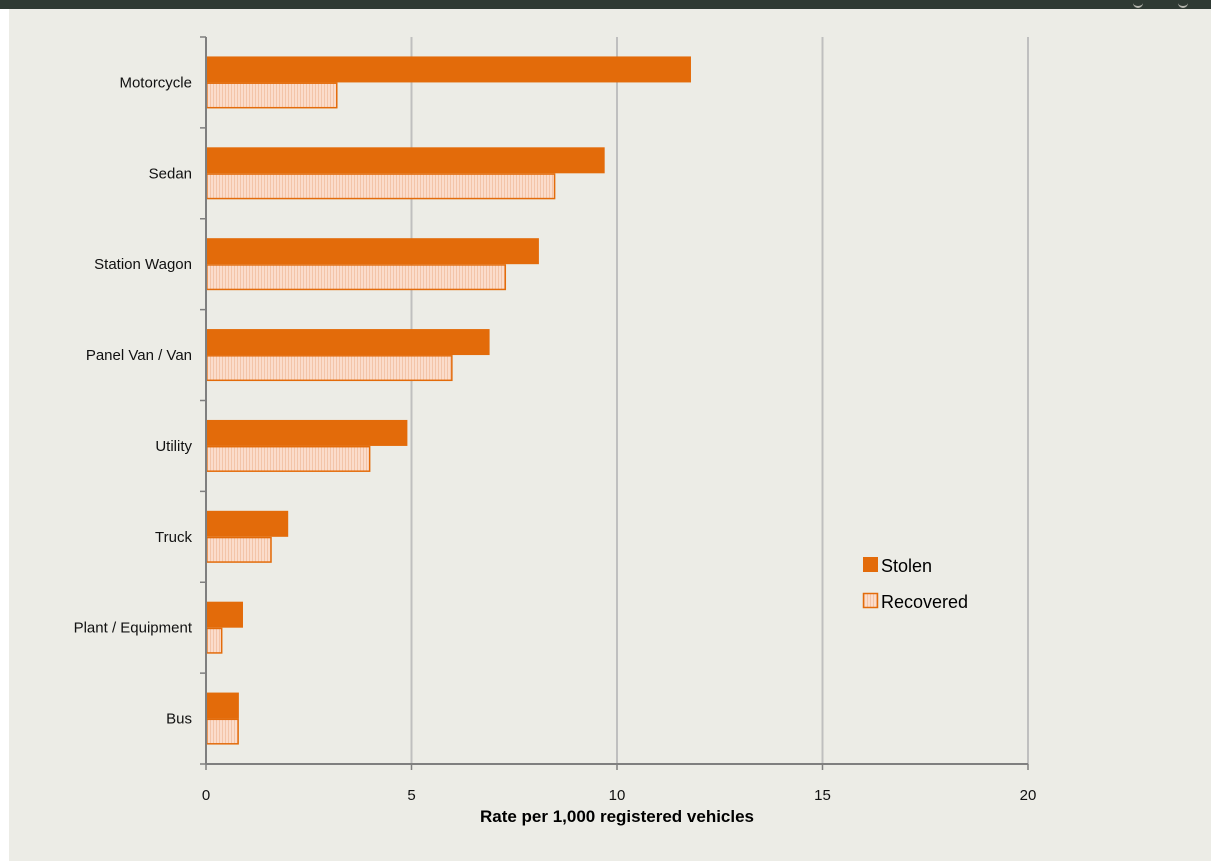  Describe the element at coordinates (617, 816) in the screenshot. I see `x-axis-title: Rate per 1,000 registered vehicles` at that location.